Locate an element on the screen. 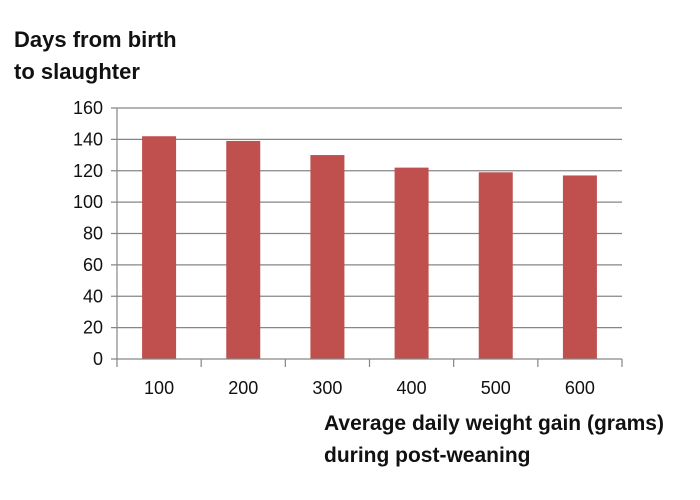 This screenshot has height=500, width=700. y-tick-label: 0 is located at coordinates (98, 359).